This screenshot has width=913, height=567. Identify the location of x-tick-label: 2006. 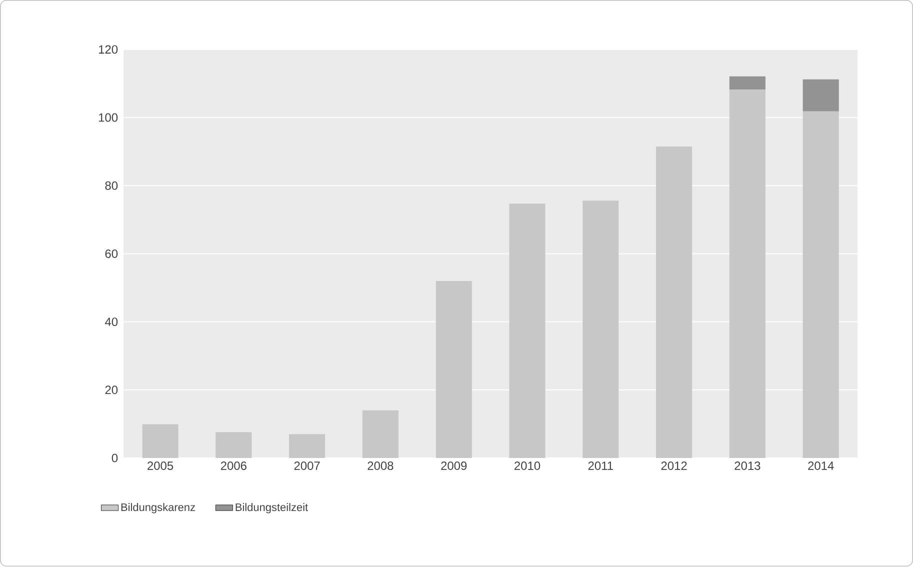
(233, 466).